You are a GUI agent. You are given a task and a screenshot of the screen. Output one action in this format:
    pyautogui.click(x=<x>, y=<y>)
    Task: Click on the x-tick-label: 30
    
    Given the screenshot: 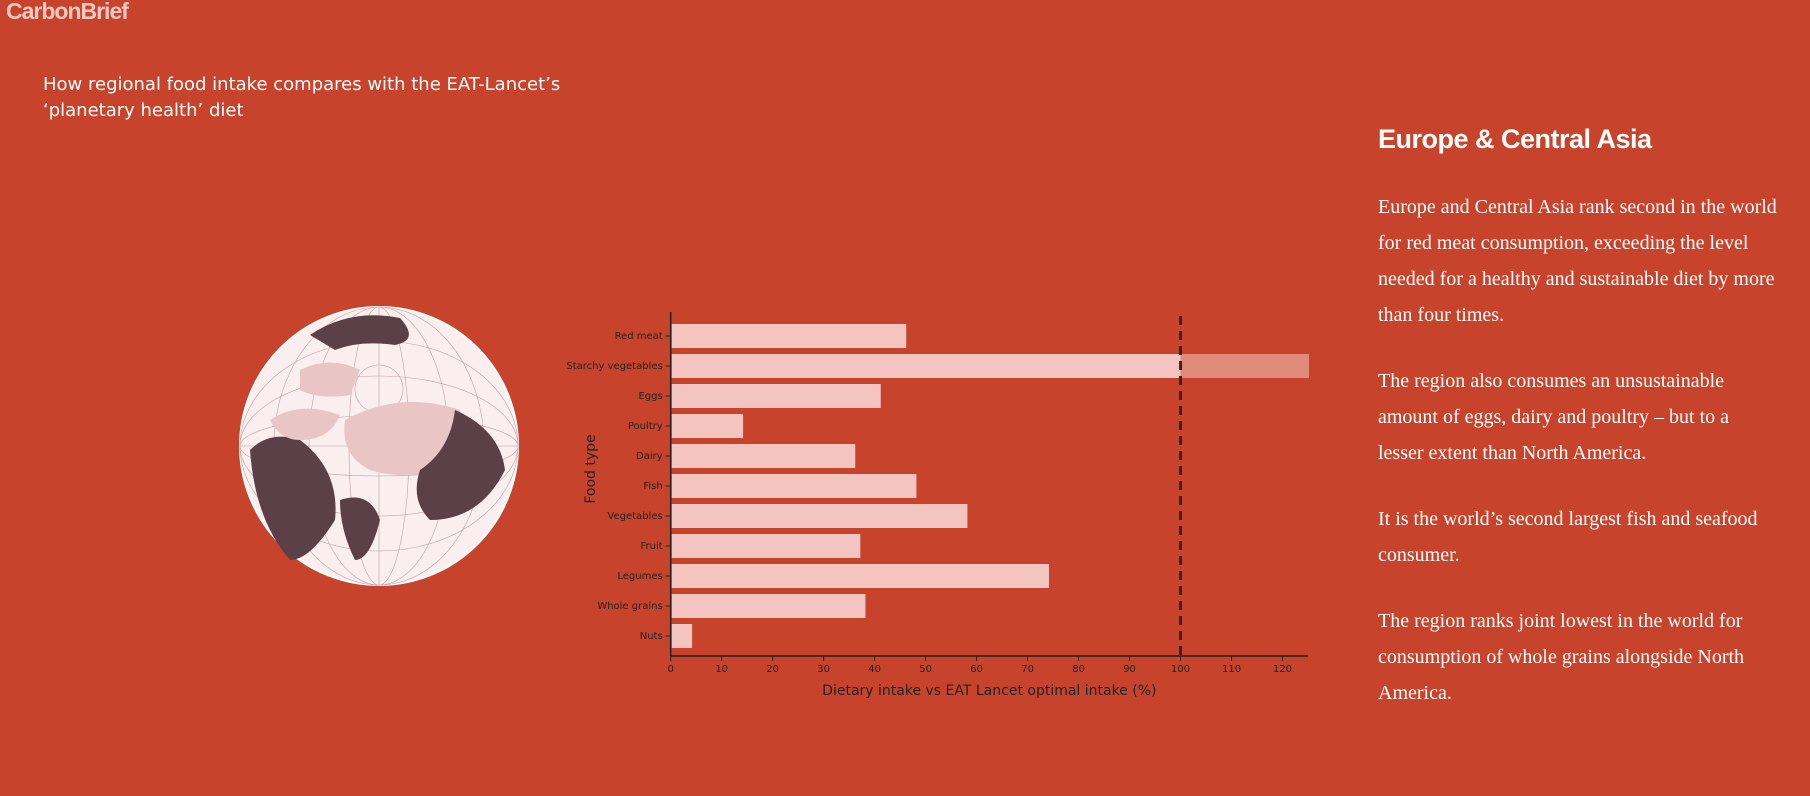 What is the action you would take?
    pyautogui.click(x=823, y=669)
    